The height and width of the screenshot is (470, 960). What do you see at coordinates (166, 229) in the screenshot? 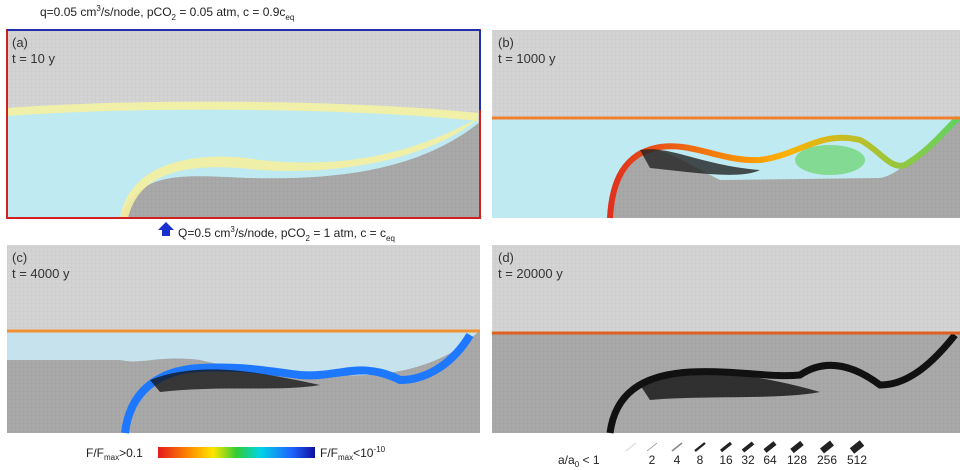
I see `inflow-arrow` at bounding box center [166, 229].